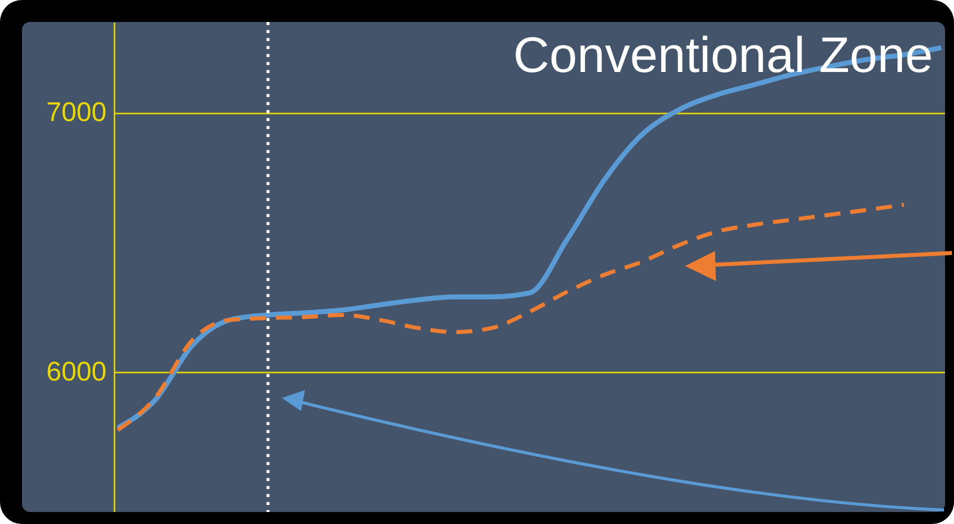 The height and width of the screenshot is (524, 954). I want to click on y-tick-label: 6000, so click(76, 371).